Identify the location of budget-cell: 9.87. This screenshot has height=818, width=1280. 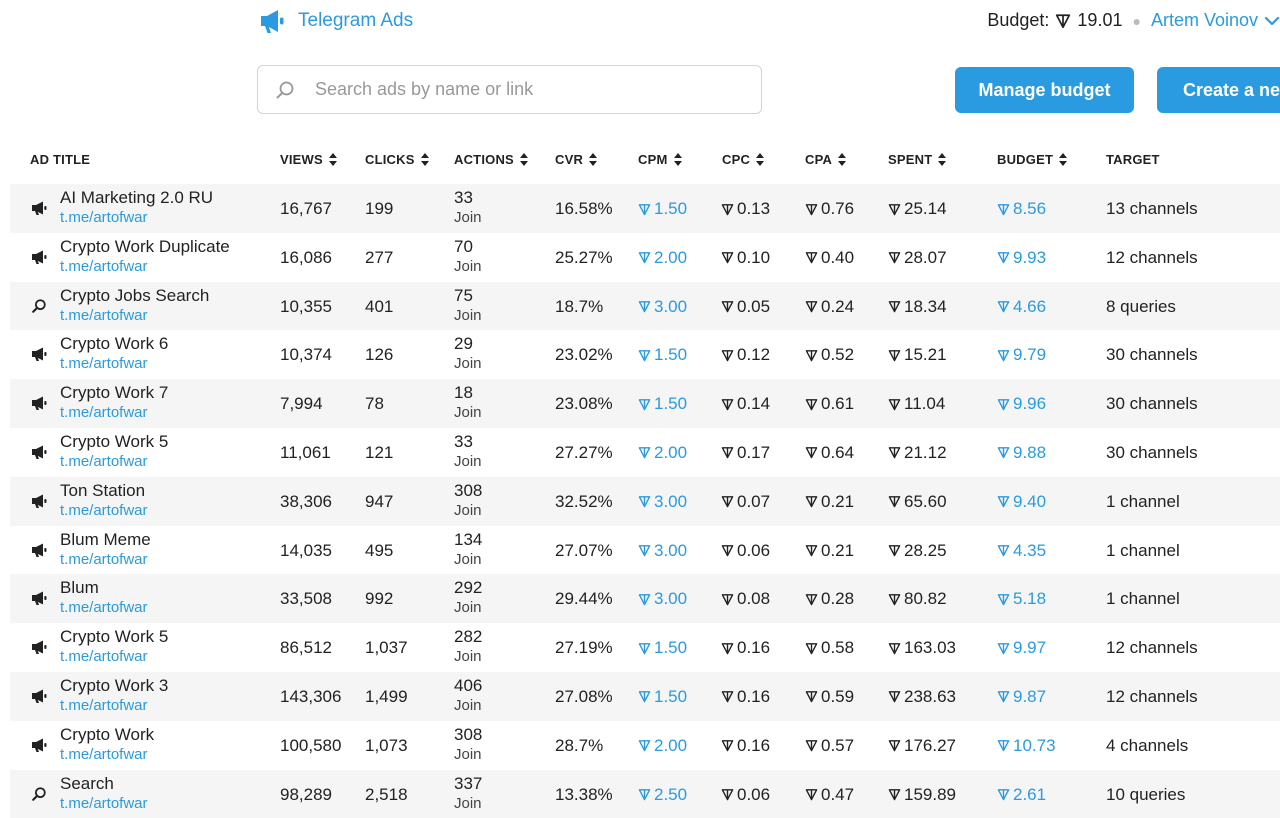
(1021, 697).